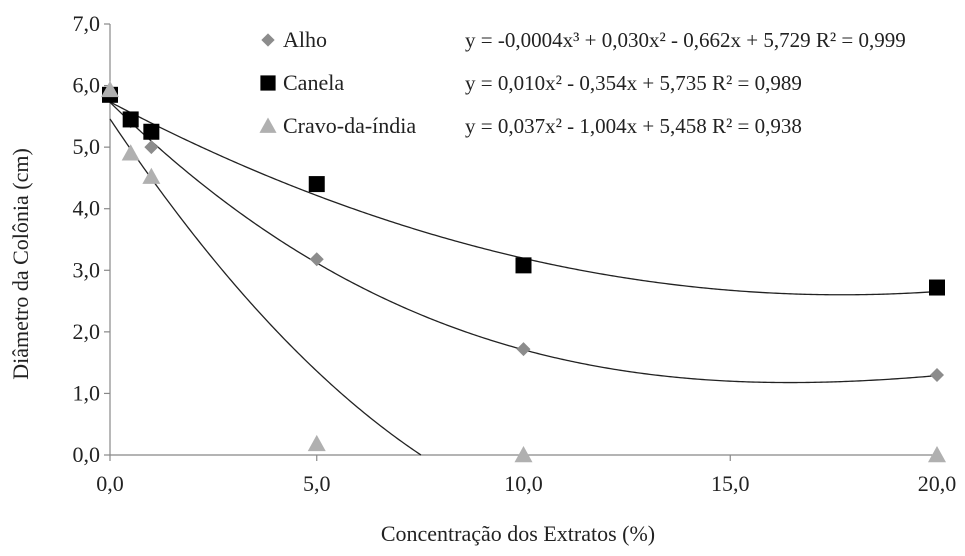  What do you see at coordinates (349, 125) in the screenshot?
I see `legend-label: Cravo-da-índia` at bounding box center [349, 125].